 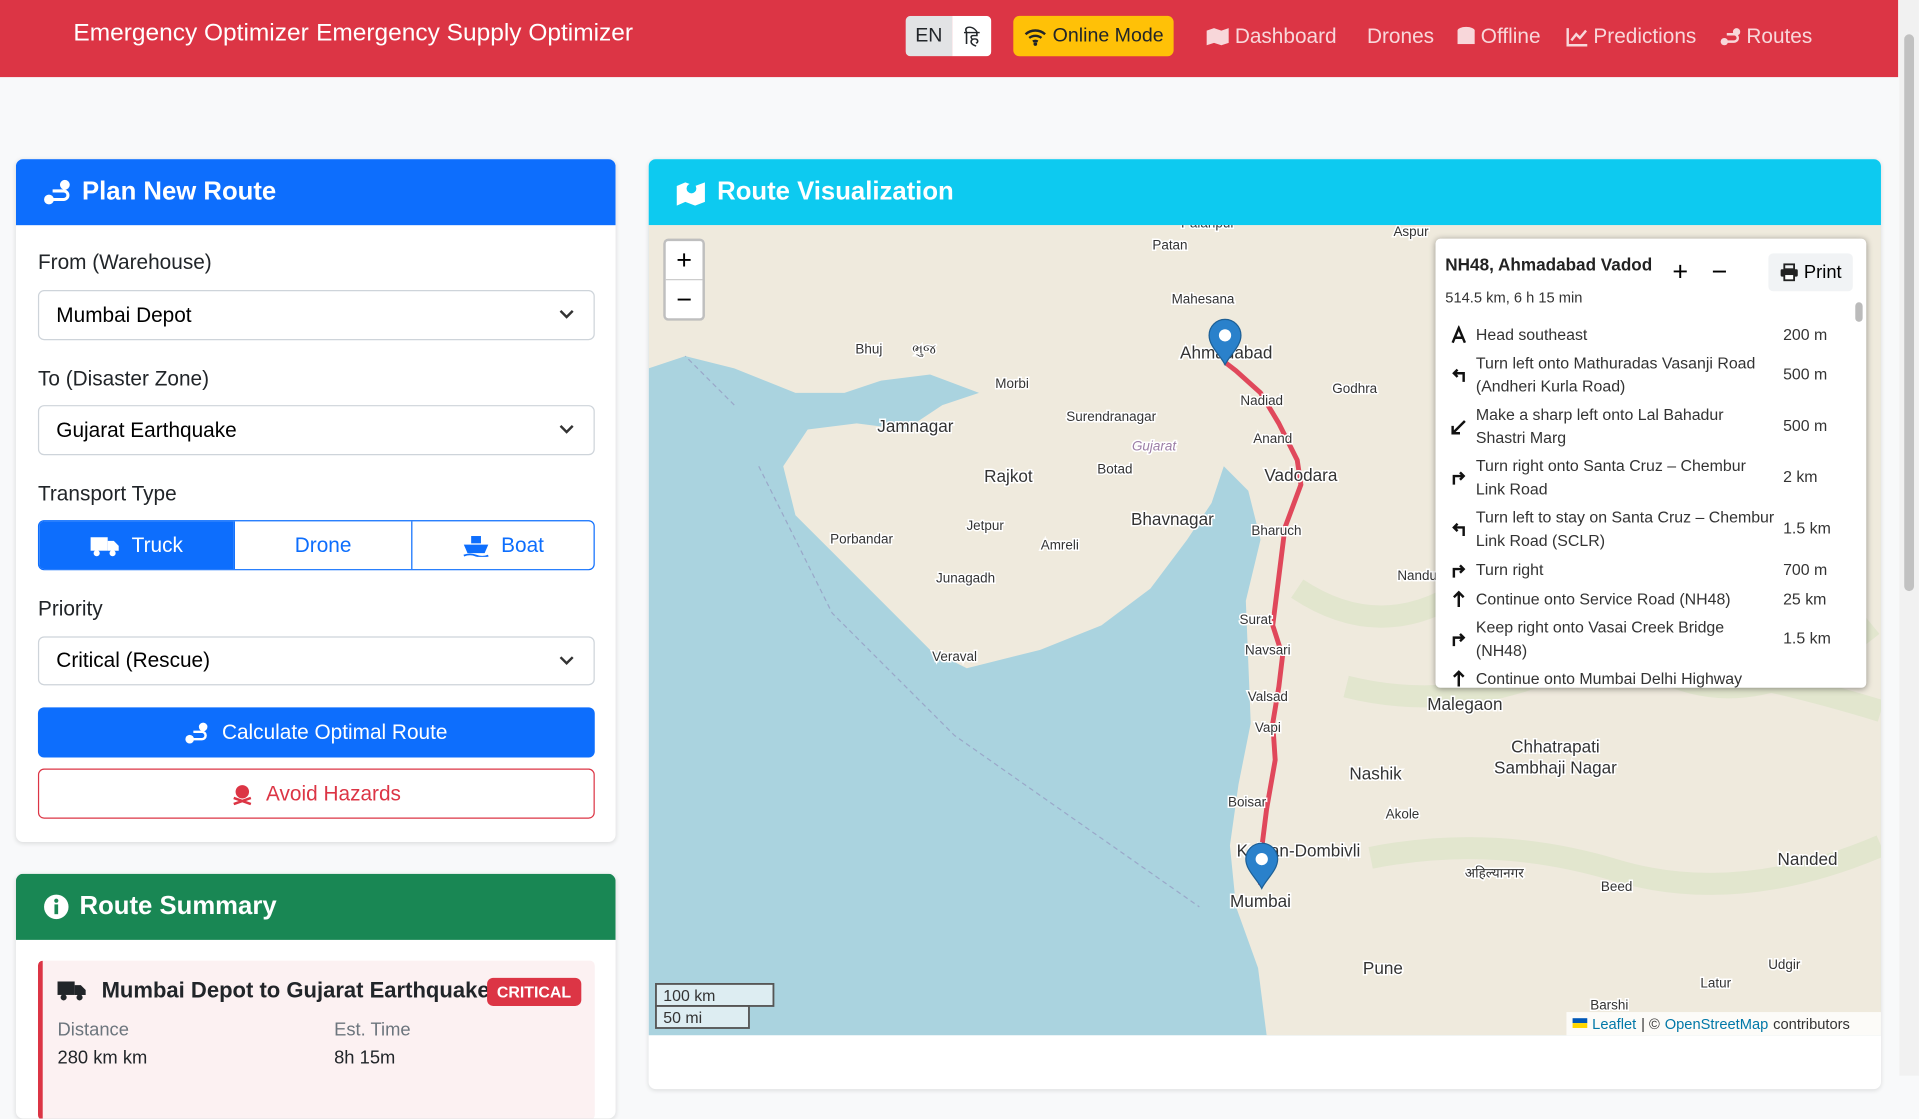 I want to click on from-value: Mumbai Depot, so click(x=124, y=314).